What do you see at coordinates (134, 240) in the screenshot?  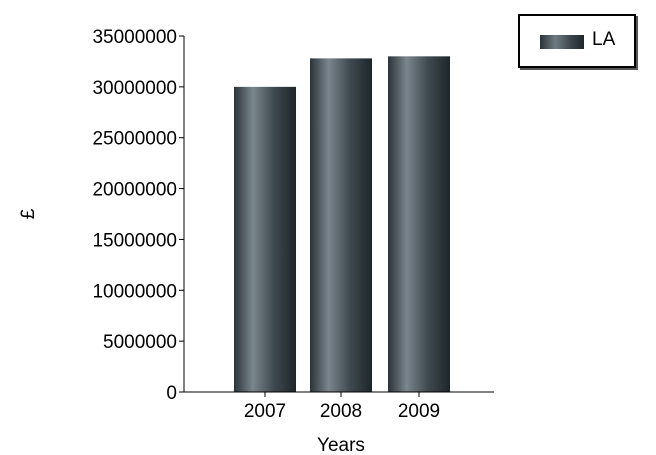 I see `y-tick-label: 15000000` at bounding box center [134, 240].